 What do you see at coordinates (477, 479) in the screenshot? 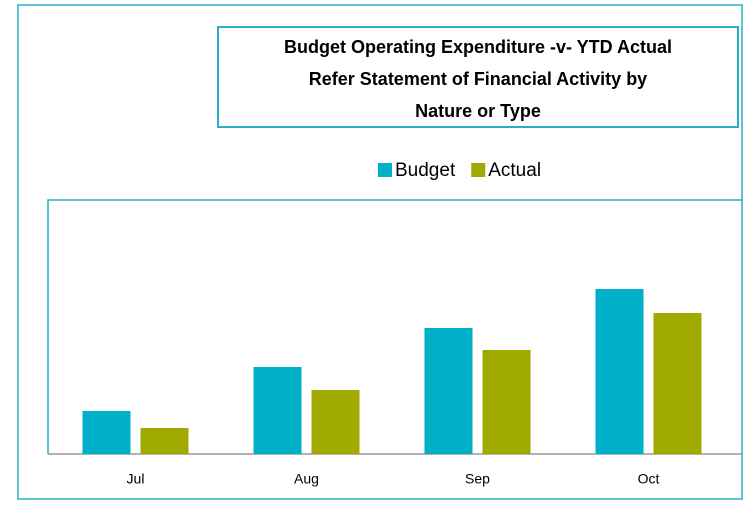
I see `x-tick-label: Sep` at bounding box center [477, 479].